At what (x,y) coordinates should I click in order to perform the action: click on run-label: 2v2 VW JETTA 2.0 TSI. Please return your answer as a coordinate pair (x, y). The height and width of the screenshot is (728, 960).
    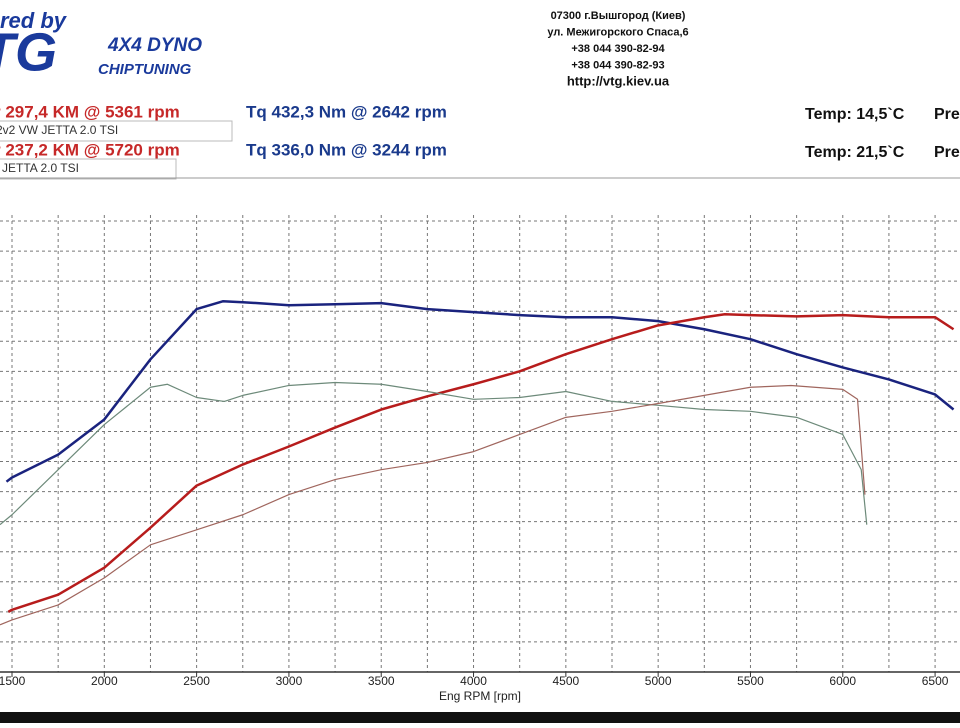
    Looking at the image, I should click on (59, 130).